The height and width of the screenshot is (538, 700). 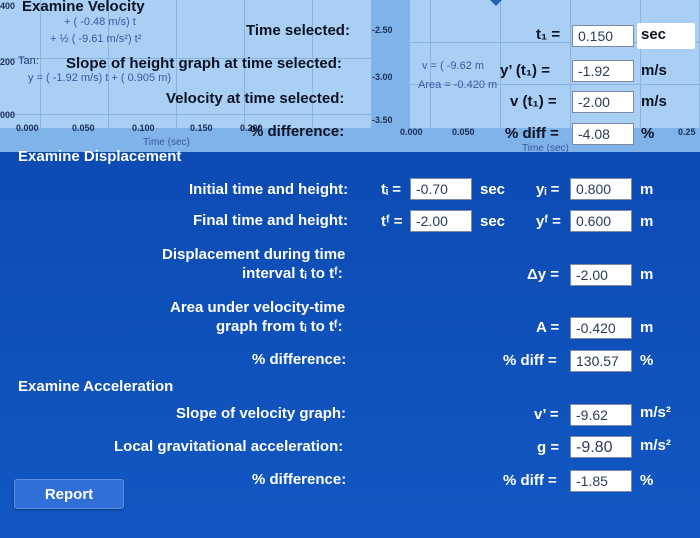 I want to click on acceleration-pdiff-label: % difference:, so click(x=299, y=479).